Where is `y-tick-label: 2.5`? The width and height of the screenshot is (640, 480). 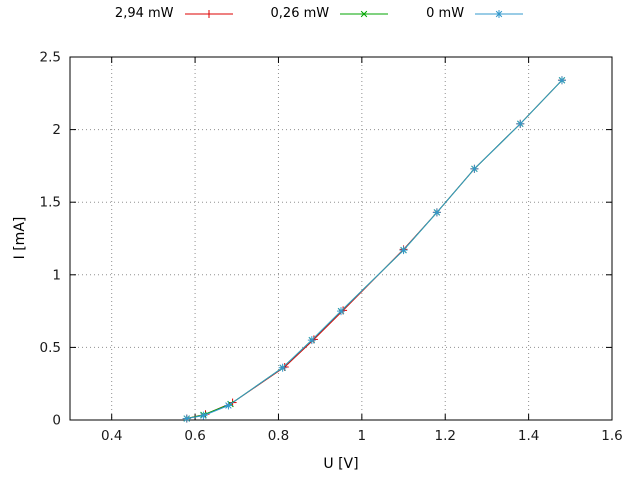
y-tick-label: 2.5 is located at coordinates (50, 58).